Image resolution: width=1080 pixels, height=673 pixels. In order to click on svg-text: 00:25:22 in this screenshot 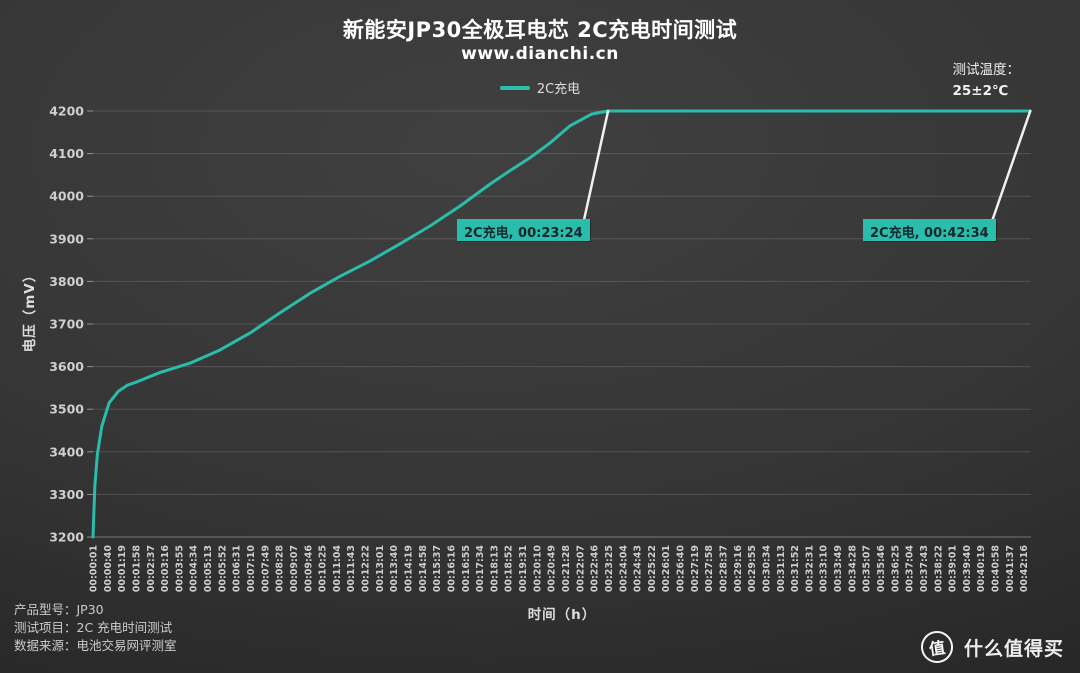, I will do `click(652, 568)`.